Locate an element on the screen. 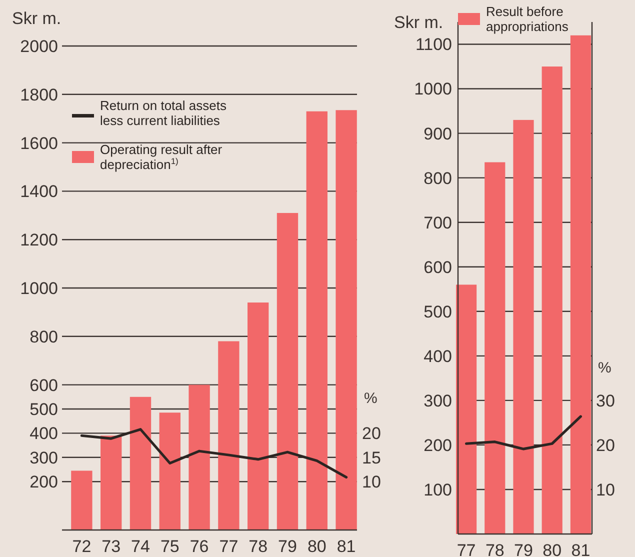 Image resolution: width=635 pixels, height=557 pixels. y-tick-label: 1100 is located at coordinates (433, 44).